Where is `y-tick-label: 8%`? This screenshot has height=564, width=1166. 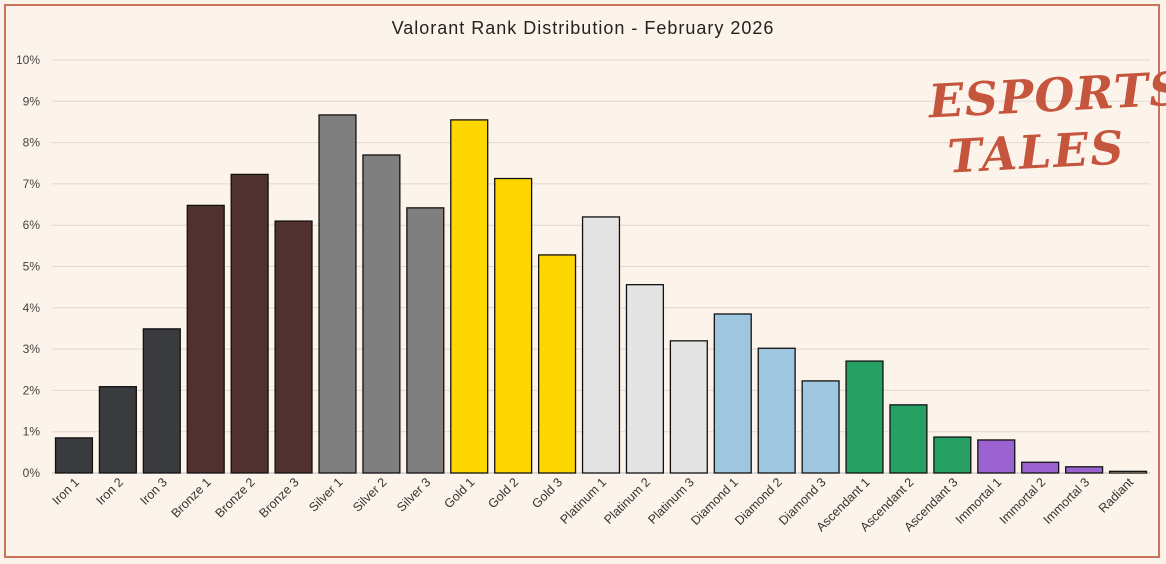
y-tick-label: 8% is located at coordinates (32, 143).